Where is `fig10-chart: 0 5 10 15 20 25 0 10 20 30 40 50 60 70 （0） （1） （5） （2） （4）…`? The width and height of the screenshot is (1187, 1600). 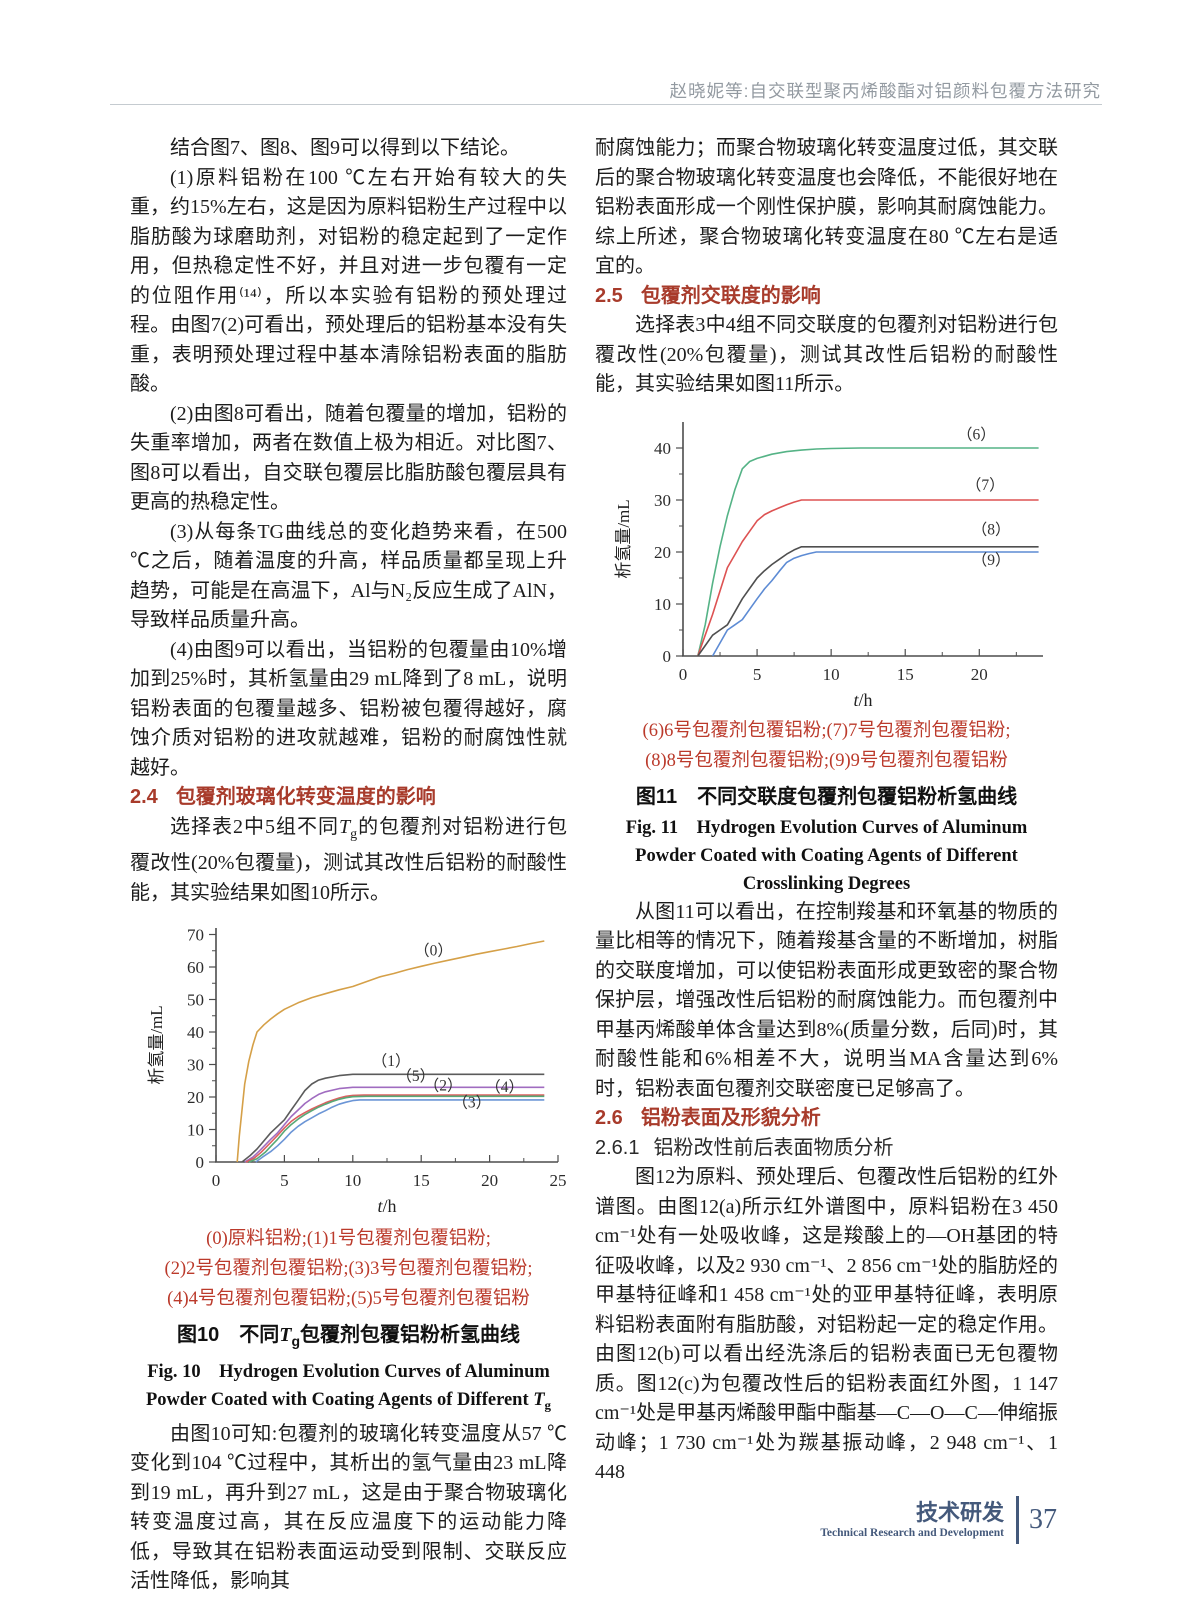 fig10-chart: 0 5 10 15 20 25 0 10 20 30 40 50 60 70 （0） （1） （5） （2） （4）… is located at coordinates (348, 1066).